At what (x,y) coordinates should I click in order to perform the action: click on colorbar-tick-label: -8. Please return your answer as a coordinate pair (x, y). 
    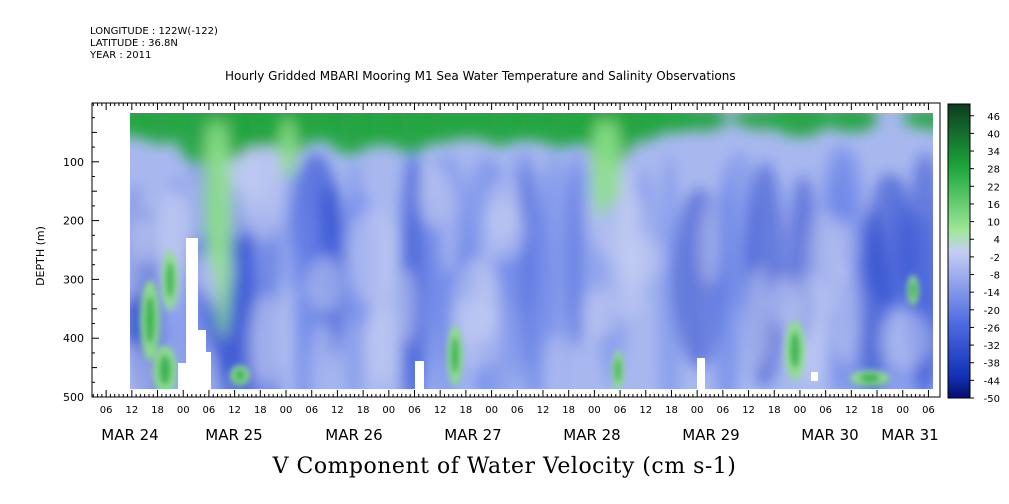
    Looking at the image, I should click on (995, 276).